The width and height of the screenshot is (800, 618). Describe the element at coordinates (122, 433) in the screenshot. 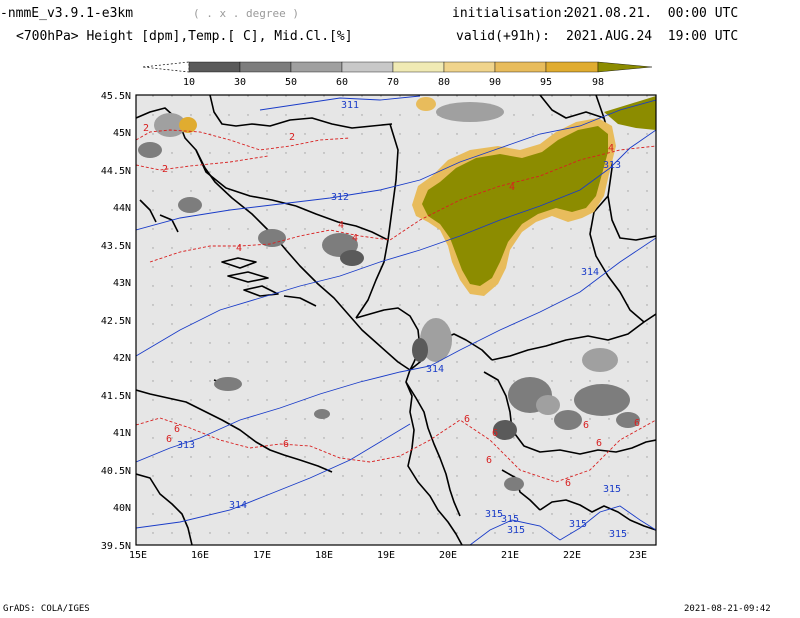

I see `lat-label: 41N` at that location.